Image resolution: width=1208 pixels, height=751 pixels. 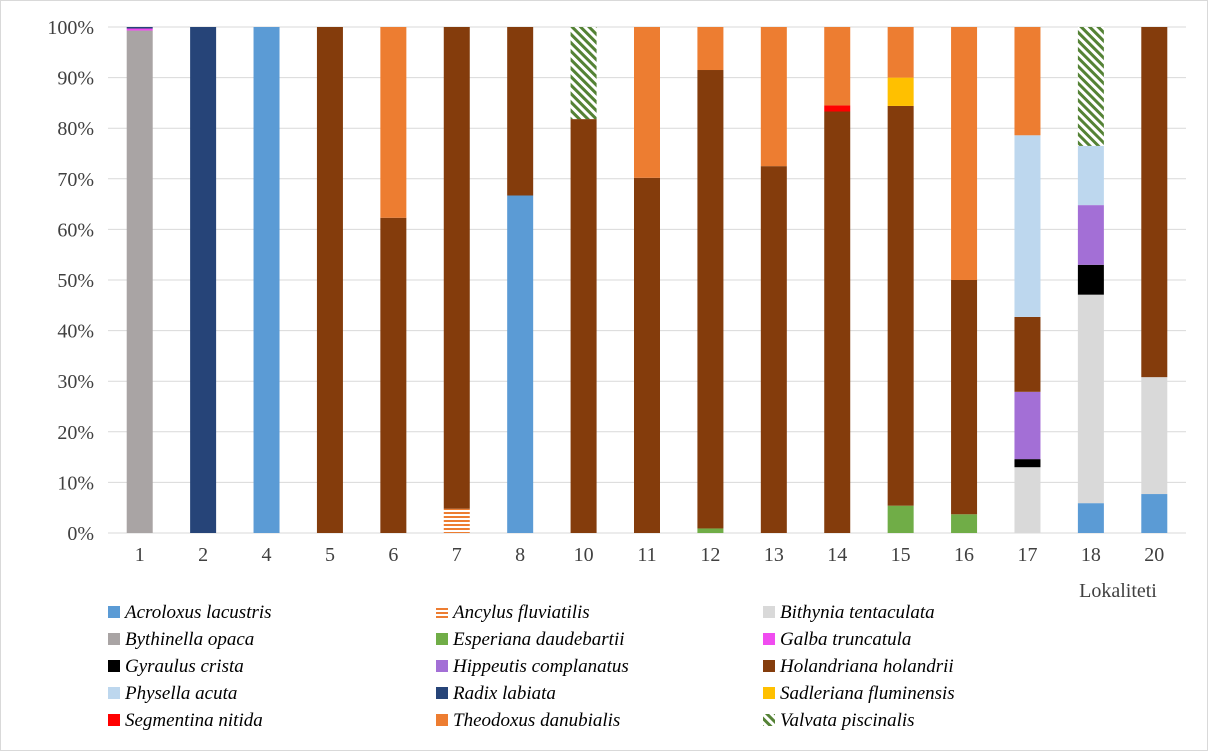 What do you see at coordinates (75, 79) in the screenshot?
I see `y-tick-label: 90%` at bounding box center [75, 79].